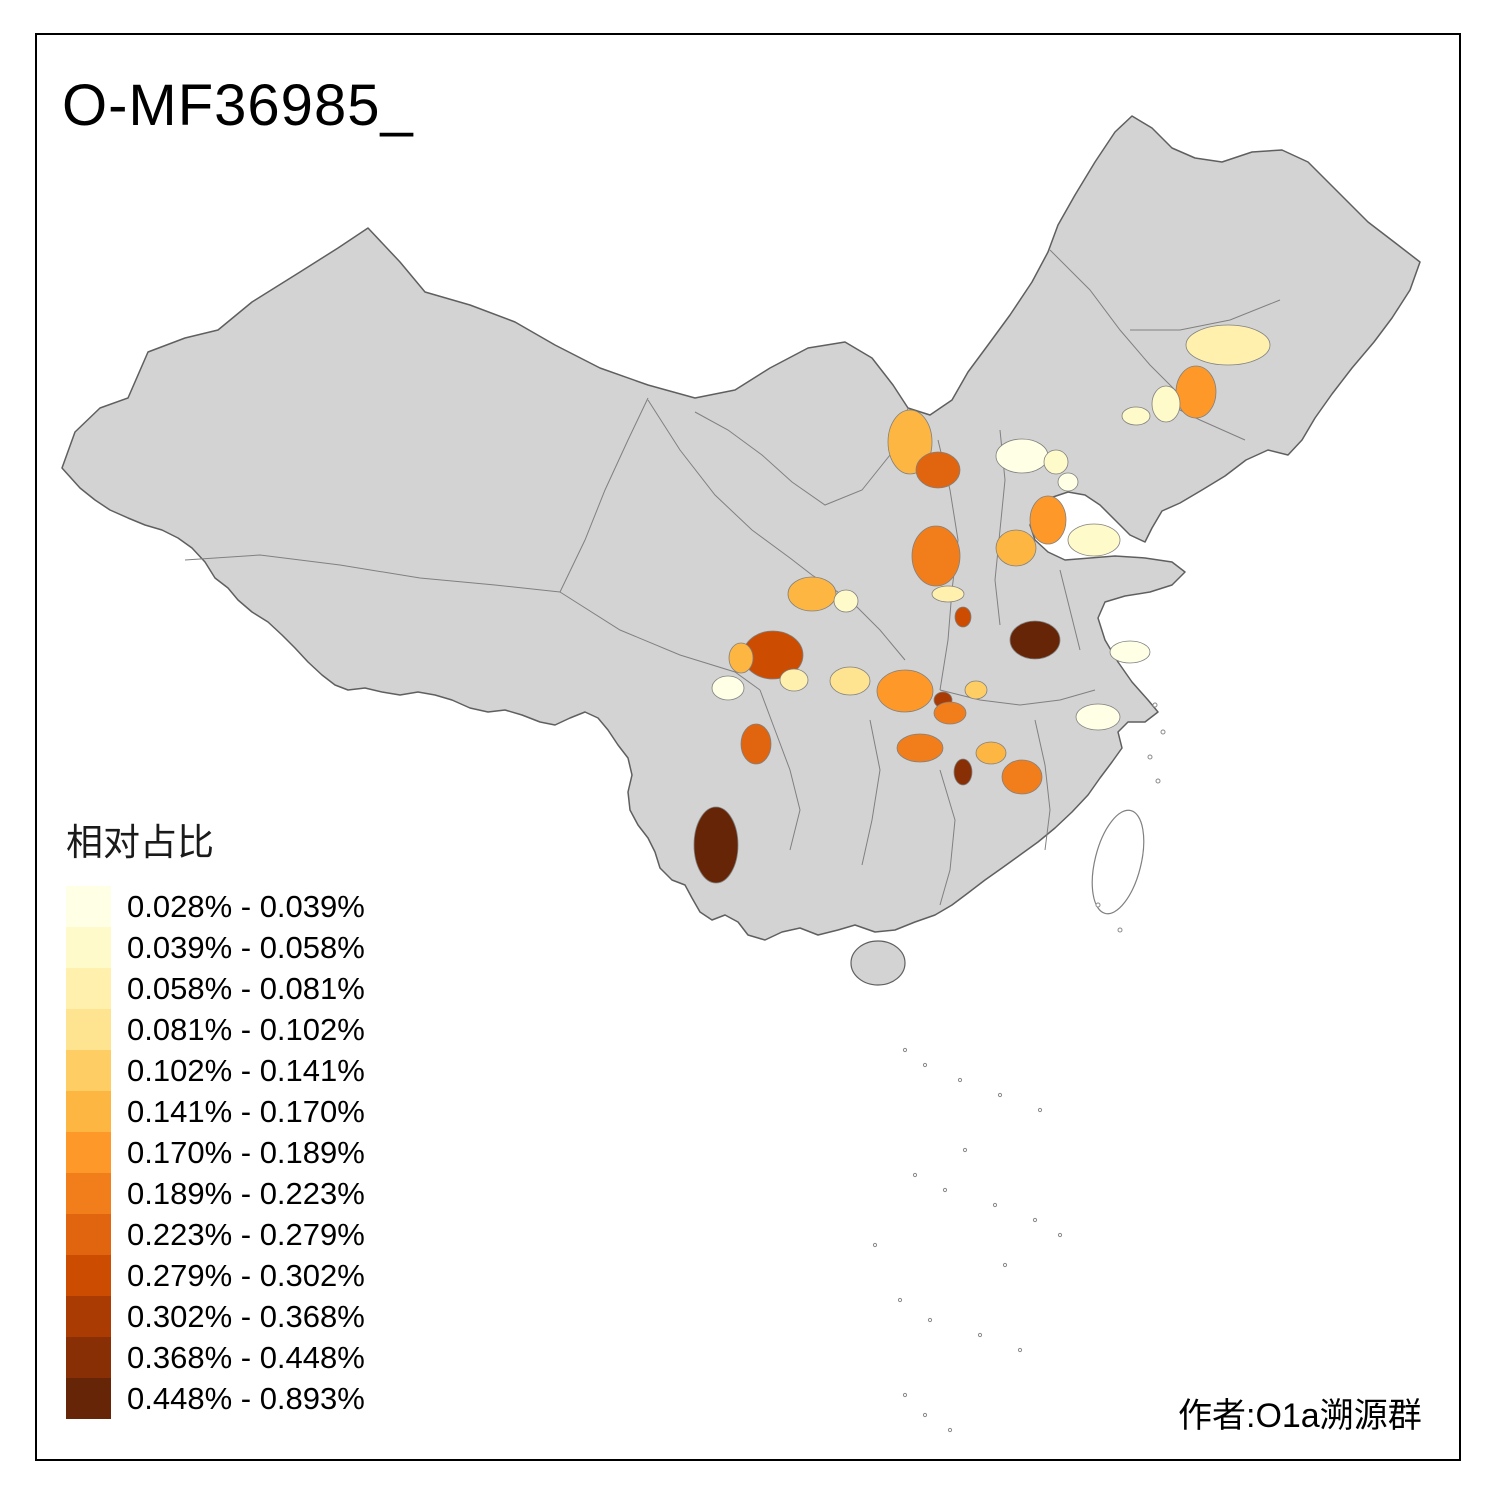  I want to click on legend-label: 0.141% - 0.170%, so click(246, 1111).